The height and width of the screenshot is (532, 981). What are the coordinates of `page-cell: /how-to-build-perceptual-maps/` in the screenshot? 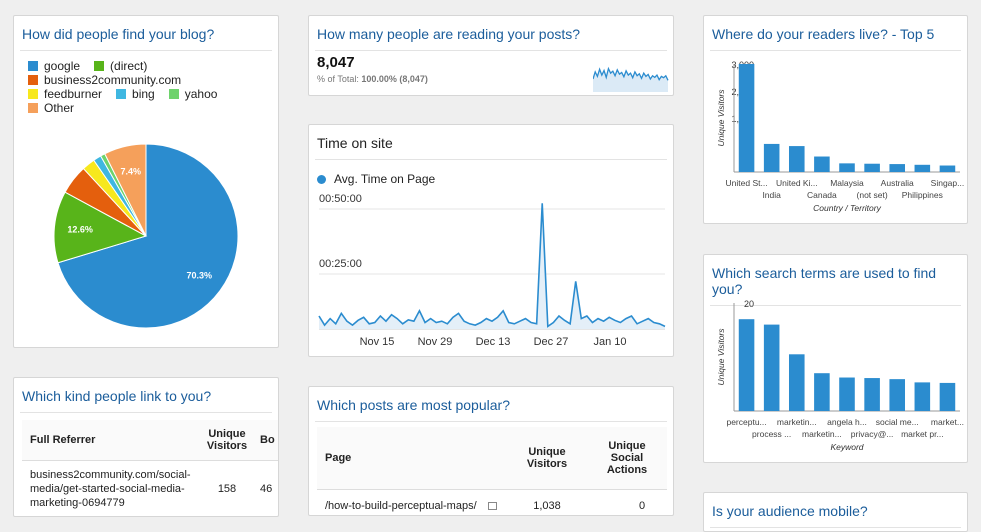 It's located at (412, 500).